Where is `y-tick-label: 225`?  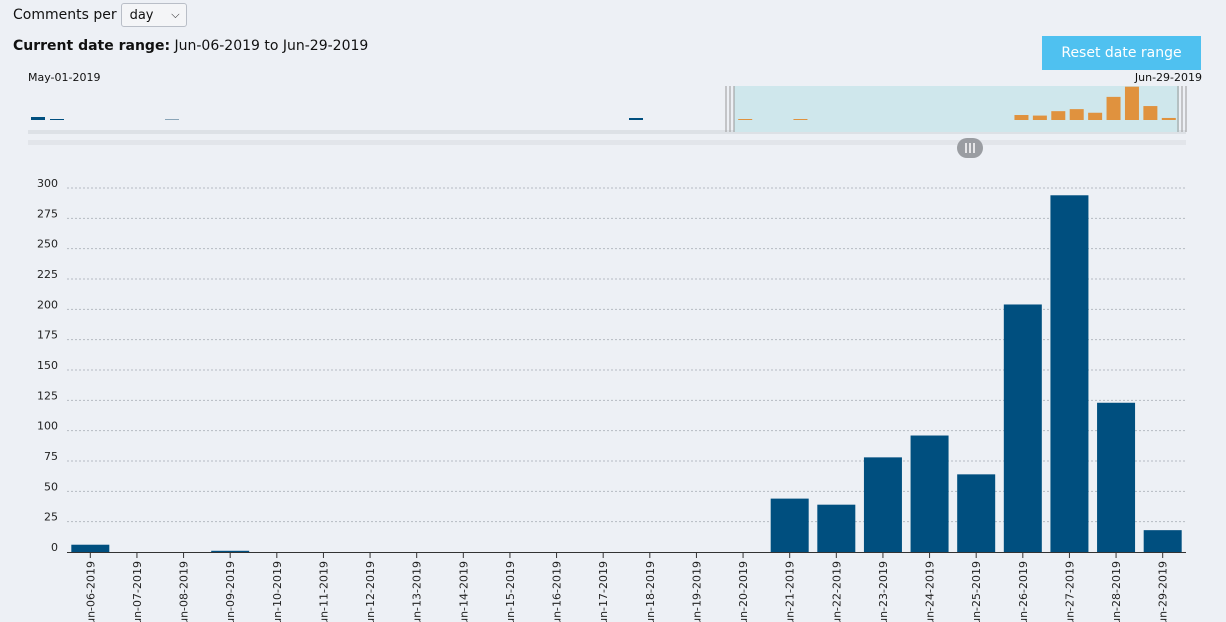 y-tick-label: 225 is located at coordinates (47, 274).